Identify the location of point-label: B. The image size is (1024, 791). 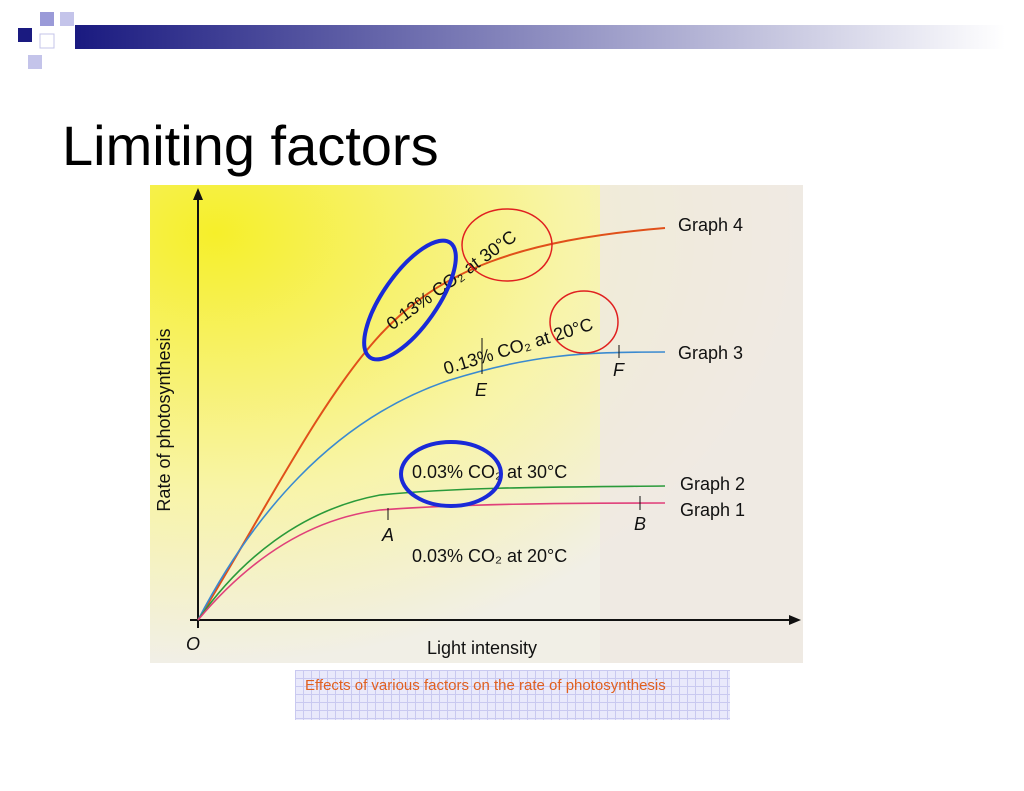
(640, 524).